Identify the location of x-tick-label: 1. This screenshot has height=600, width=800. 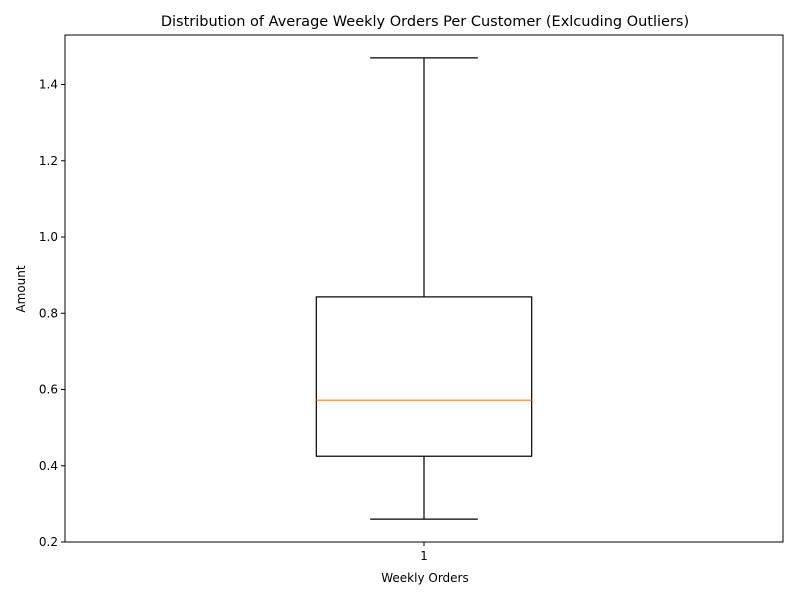
(424, 556).